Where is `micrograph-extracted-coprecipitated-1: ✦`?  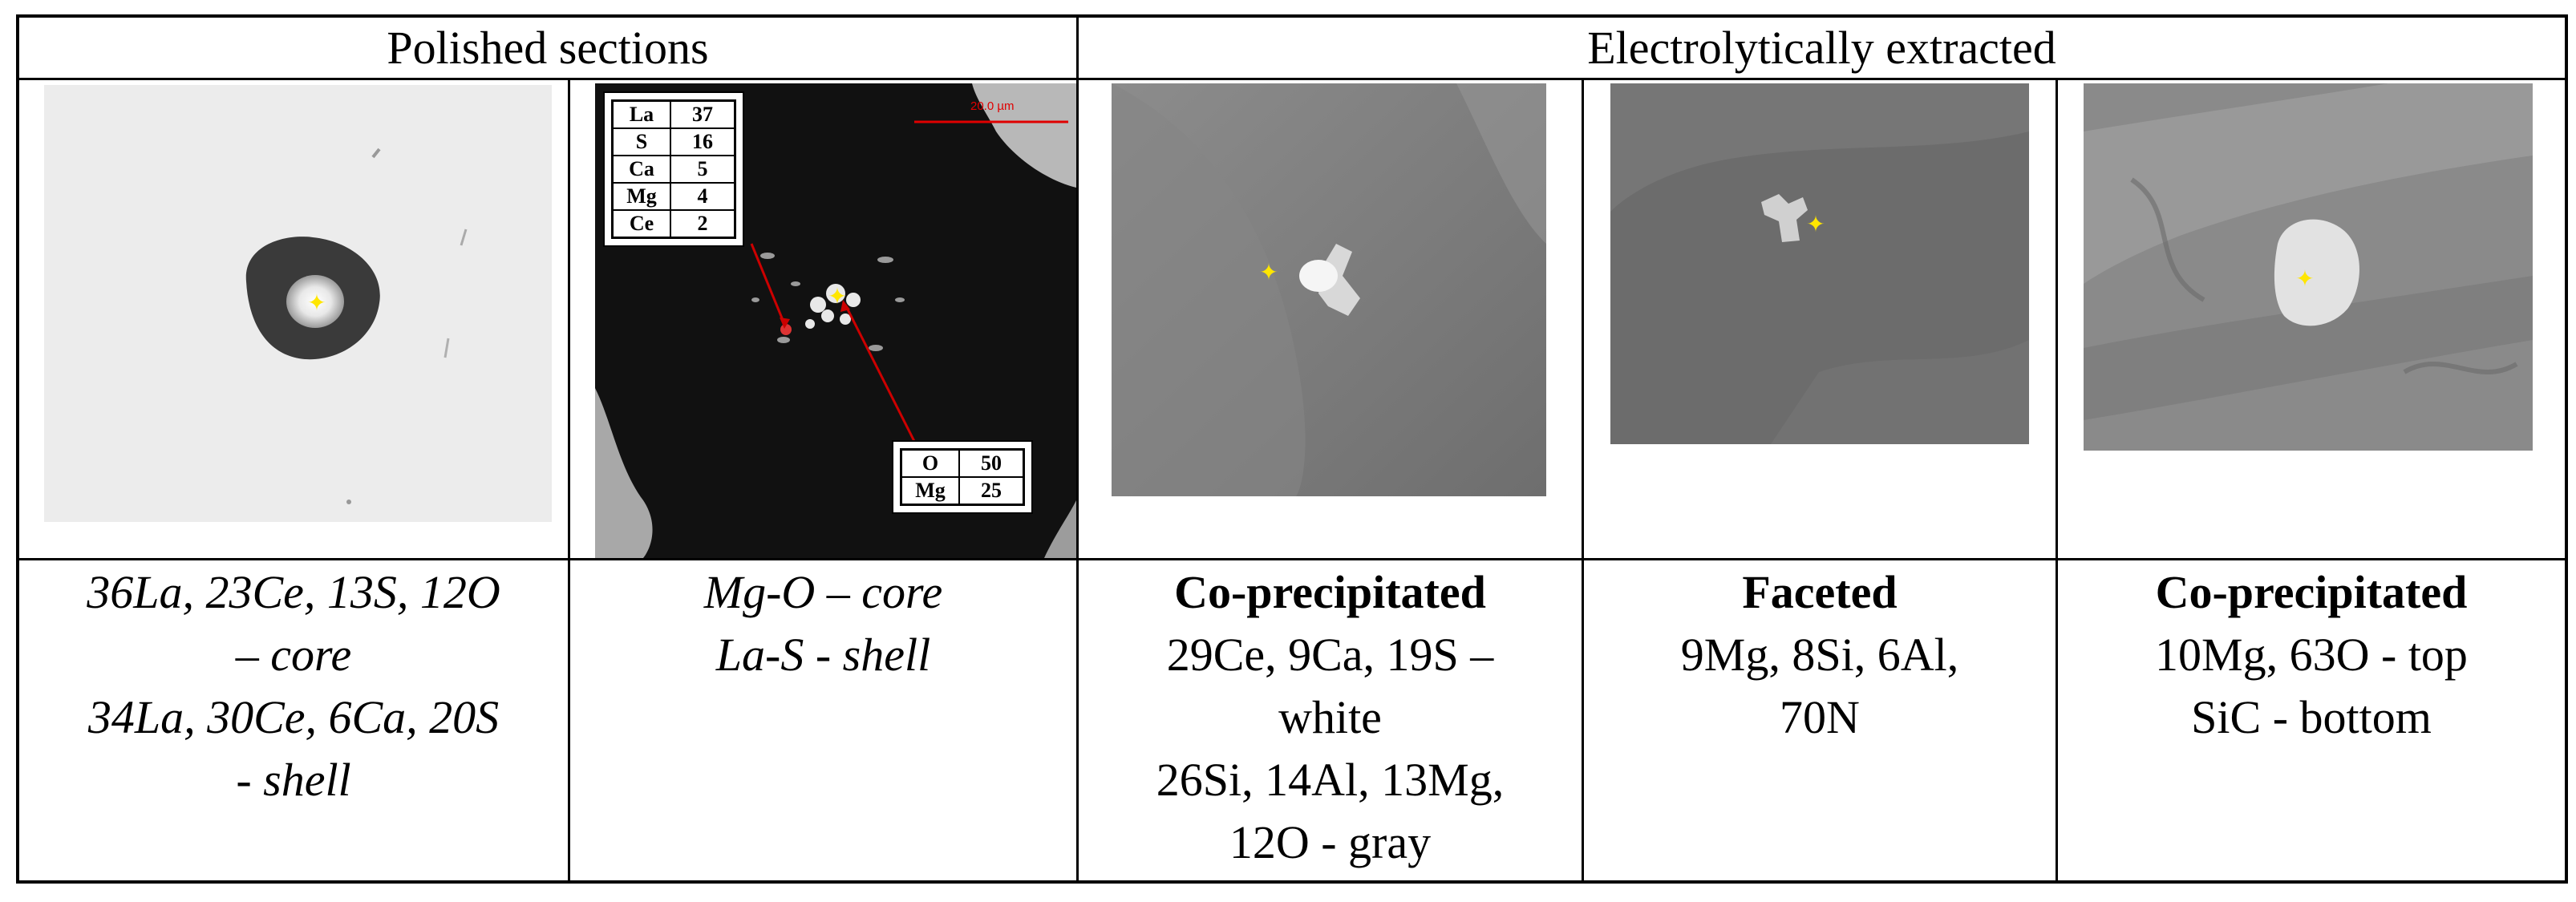 micrograph-extracted-coprecipitated-1: ✦ is located at coordinates (1329, 290).